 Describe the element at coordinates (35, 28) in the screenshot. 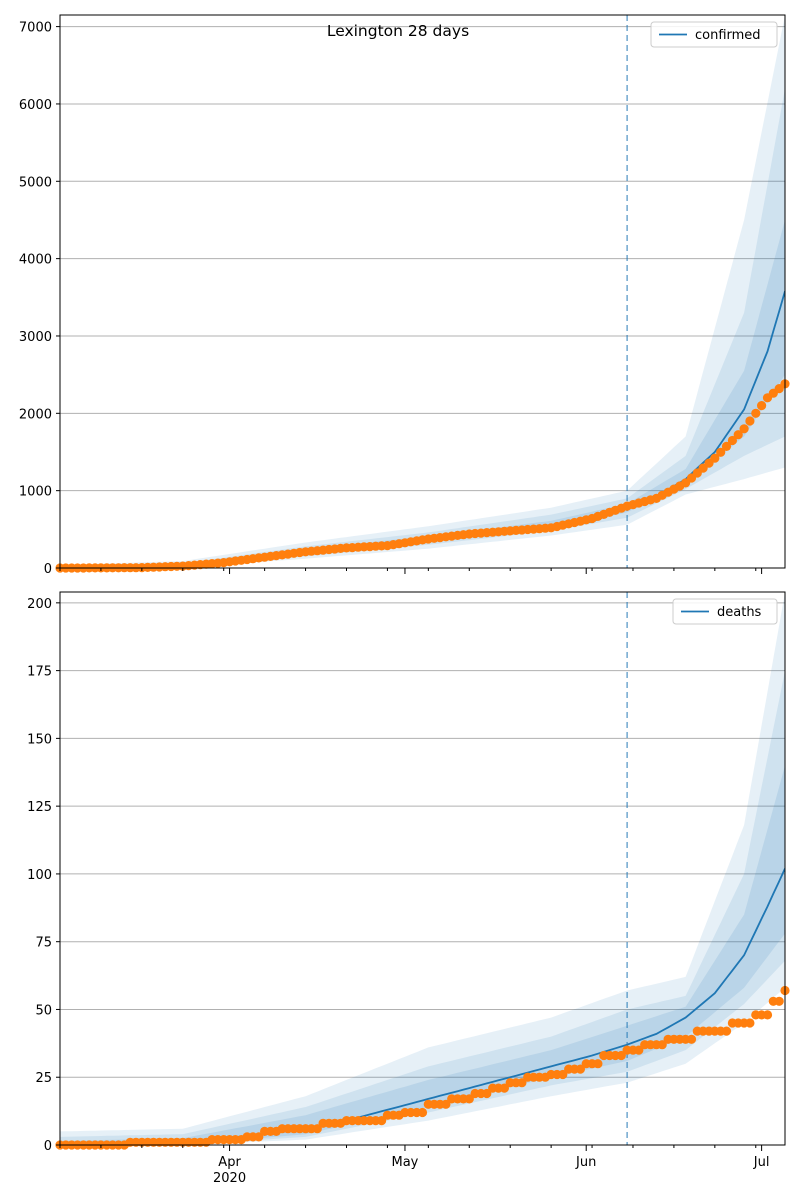

I see `y-tick-label: 7000` at that location.